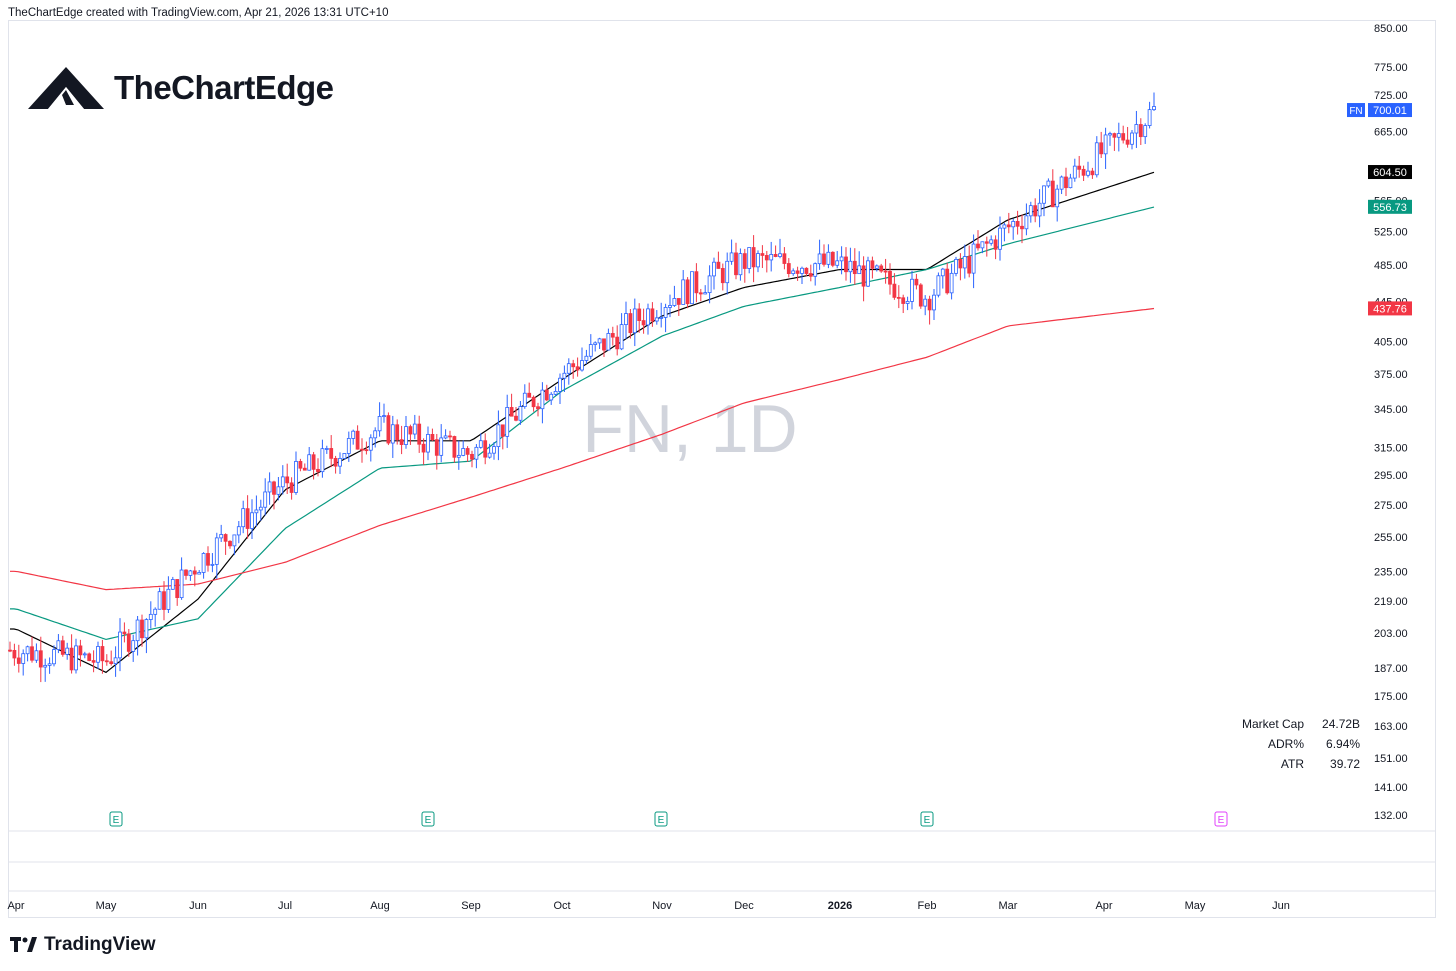  I want to click on y-tick-label: 850.00, so click(1391, 29).